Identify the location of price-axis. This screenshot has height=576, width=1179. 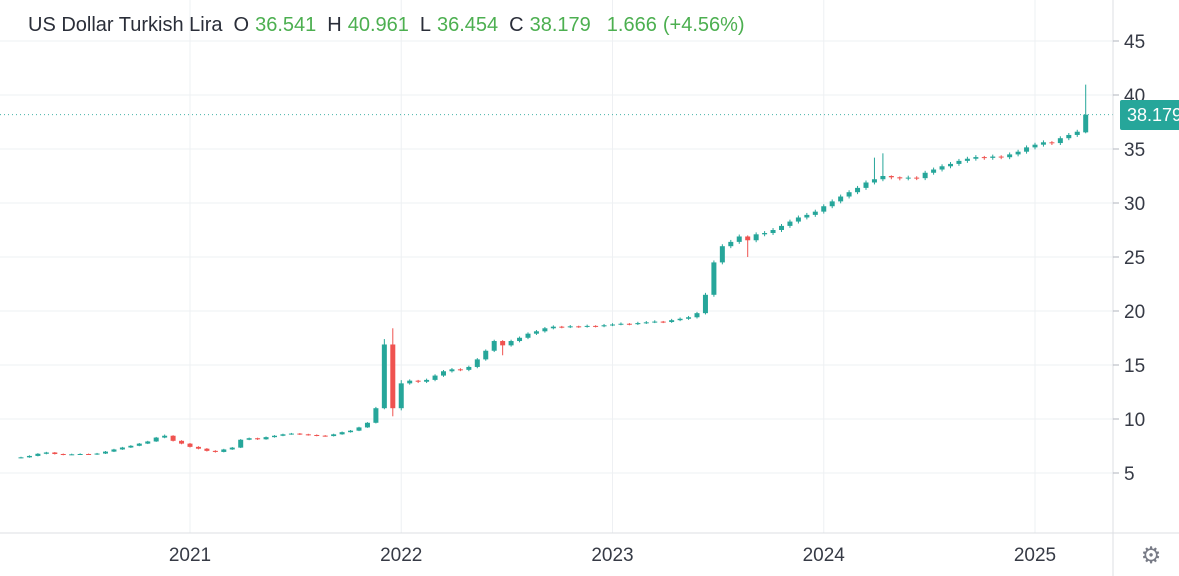
(1146, 266).